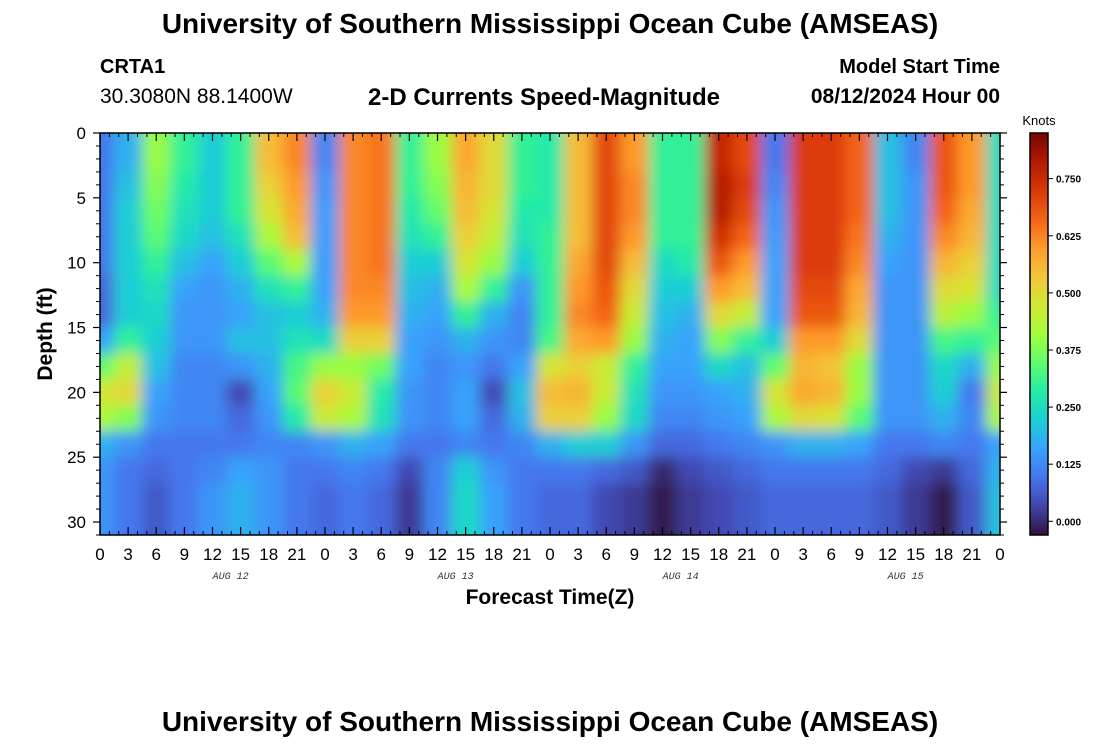 Image resolution: width=1100 pixels, height=750 pixels. What do you see at coordinates (455, 577) in the screenshot?
I see `day-label: AUG 13` at bounding box center [455, 577].